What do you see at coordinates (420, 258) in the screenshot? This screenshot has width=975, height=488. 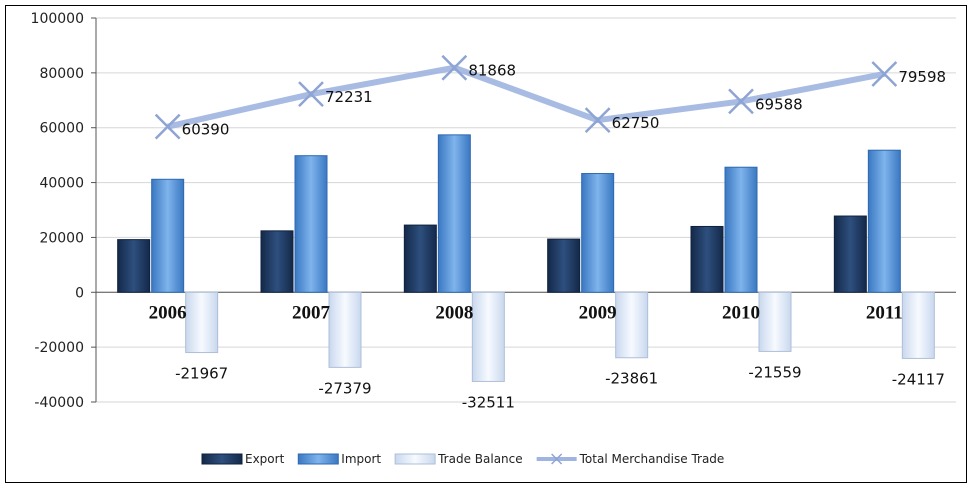 I see `export-bar-2008` at bounding box center [420, 258].